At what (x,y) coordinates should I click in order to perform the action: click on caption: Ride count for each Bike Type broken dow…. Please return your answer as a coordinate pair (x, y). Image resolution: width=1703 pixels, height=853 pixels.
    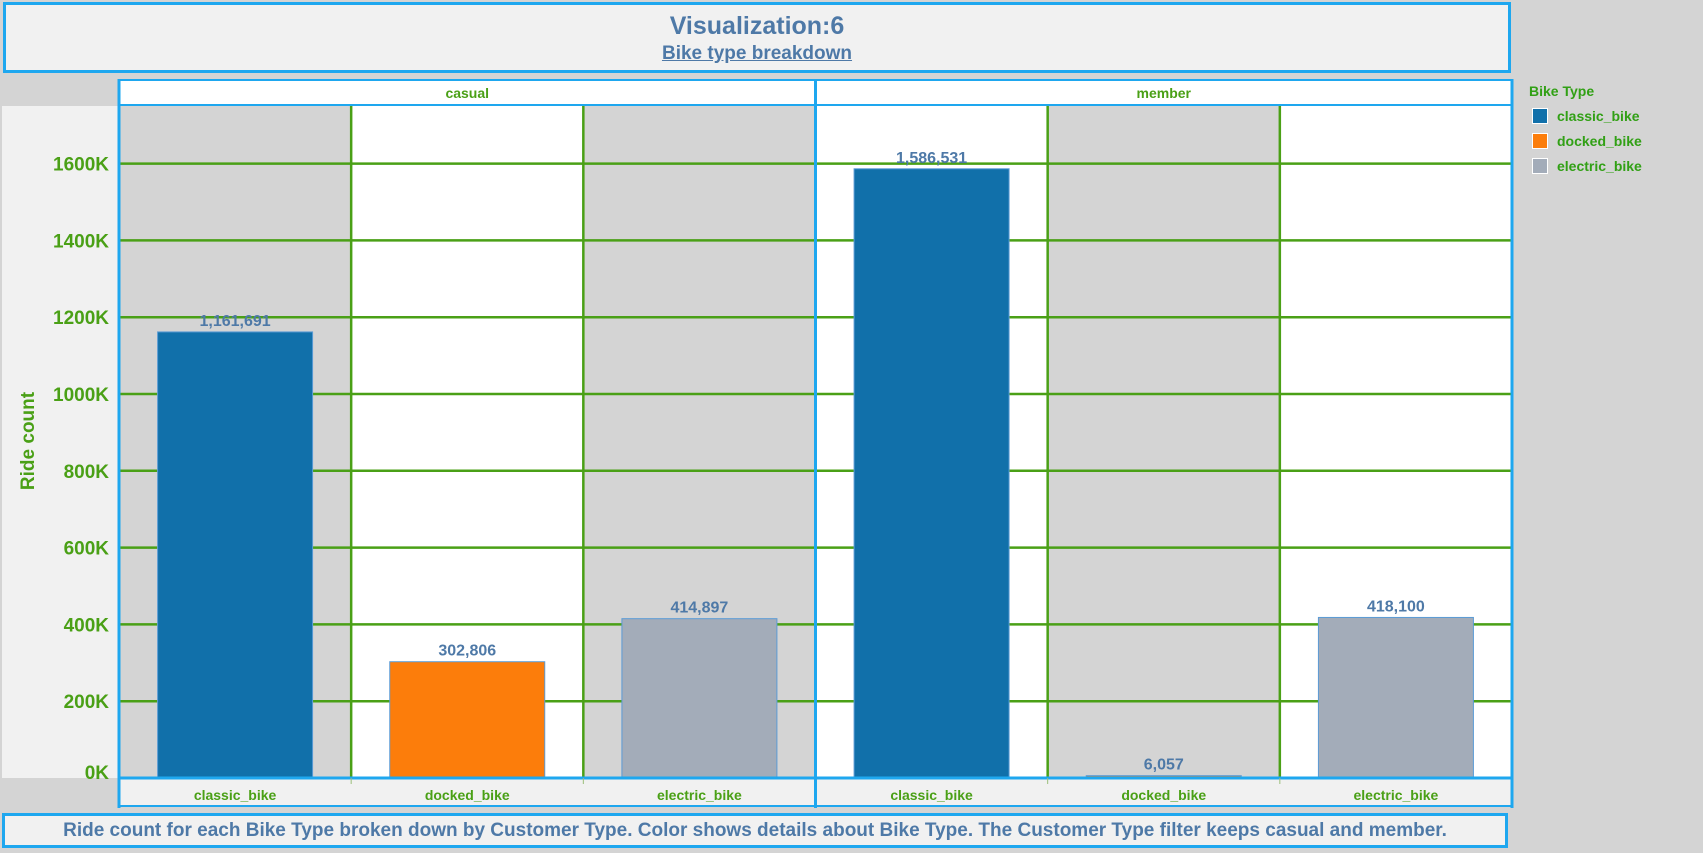
    Looking at the image, I should click on (755, 830).